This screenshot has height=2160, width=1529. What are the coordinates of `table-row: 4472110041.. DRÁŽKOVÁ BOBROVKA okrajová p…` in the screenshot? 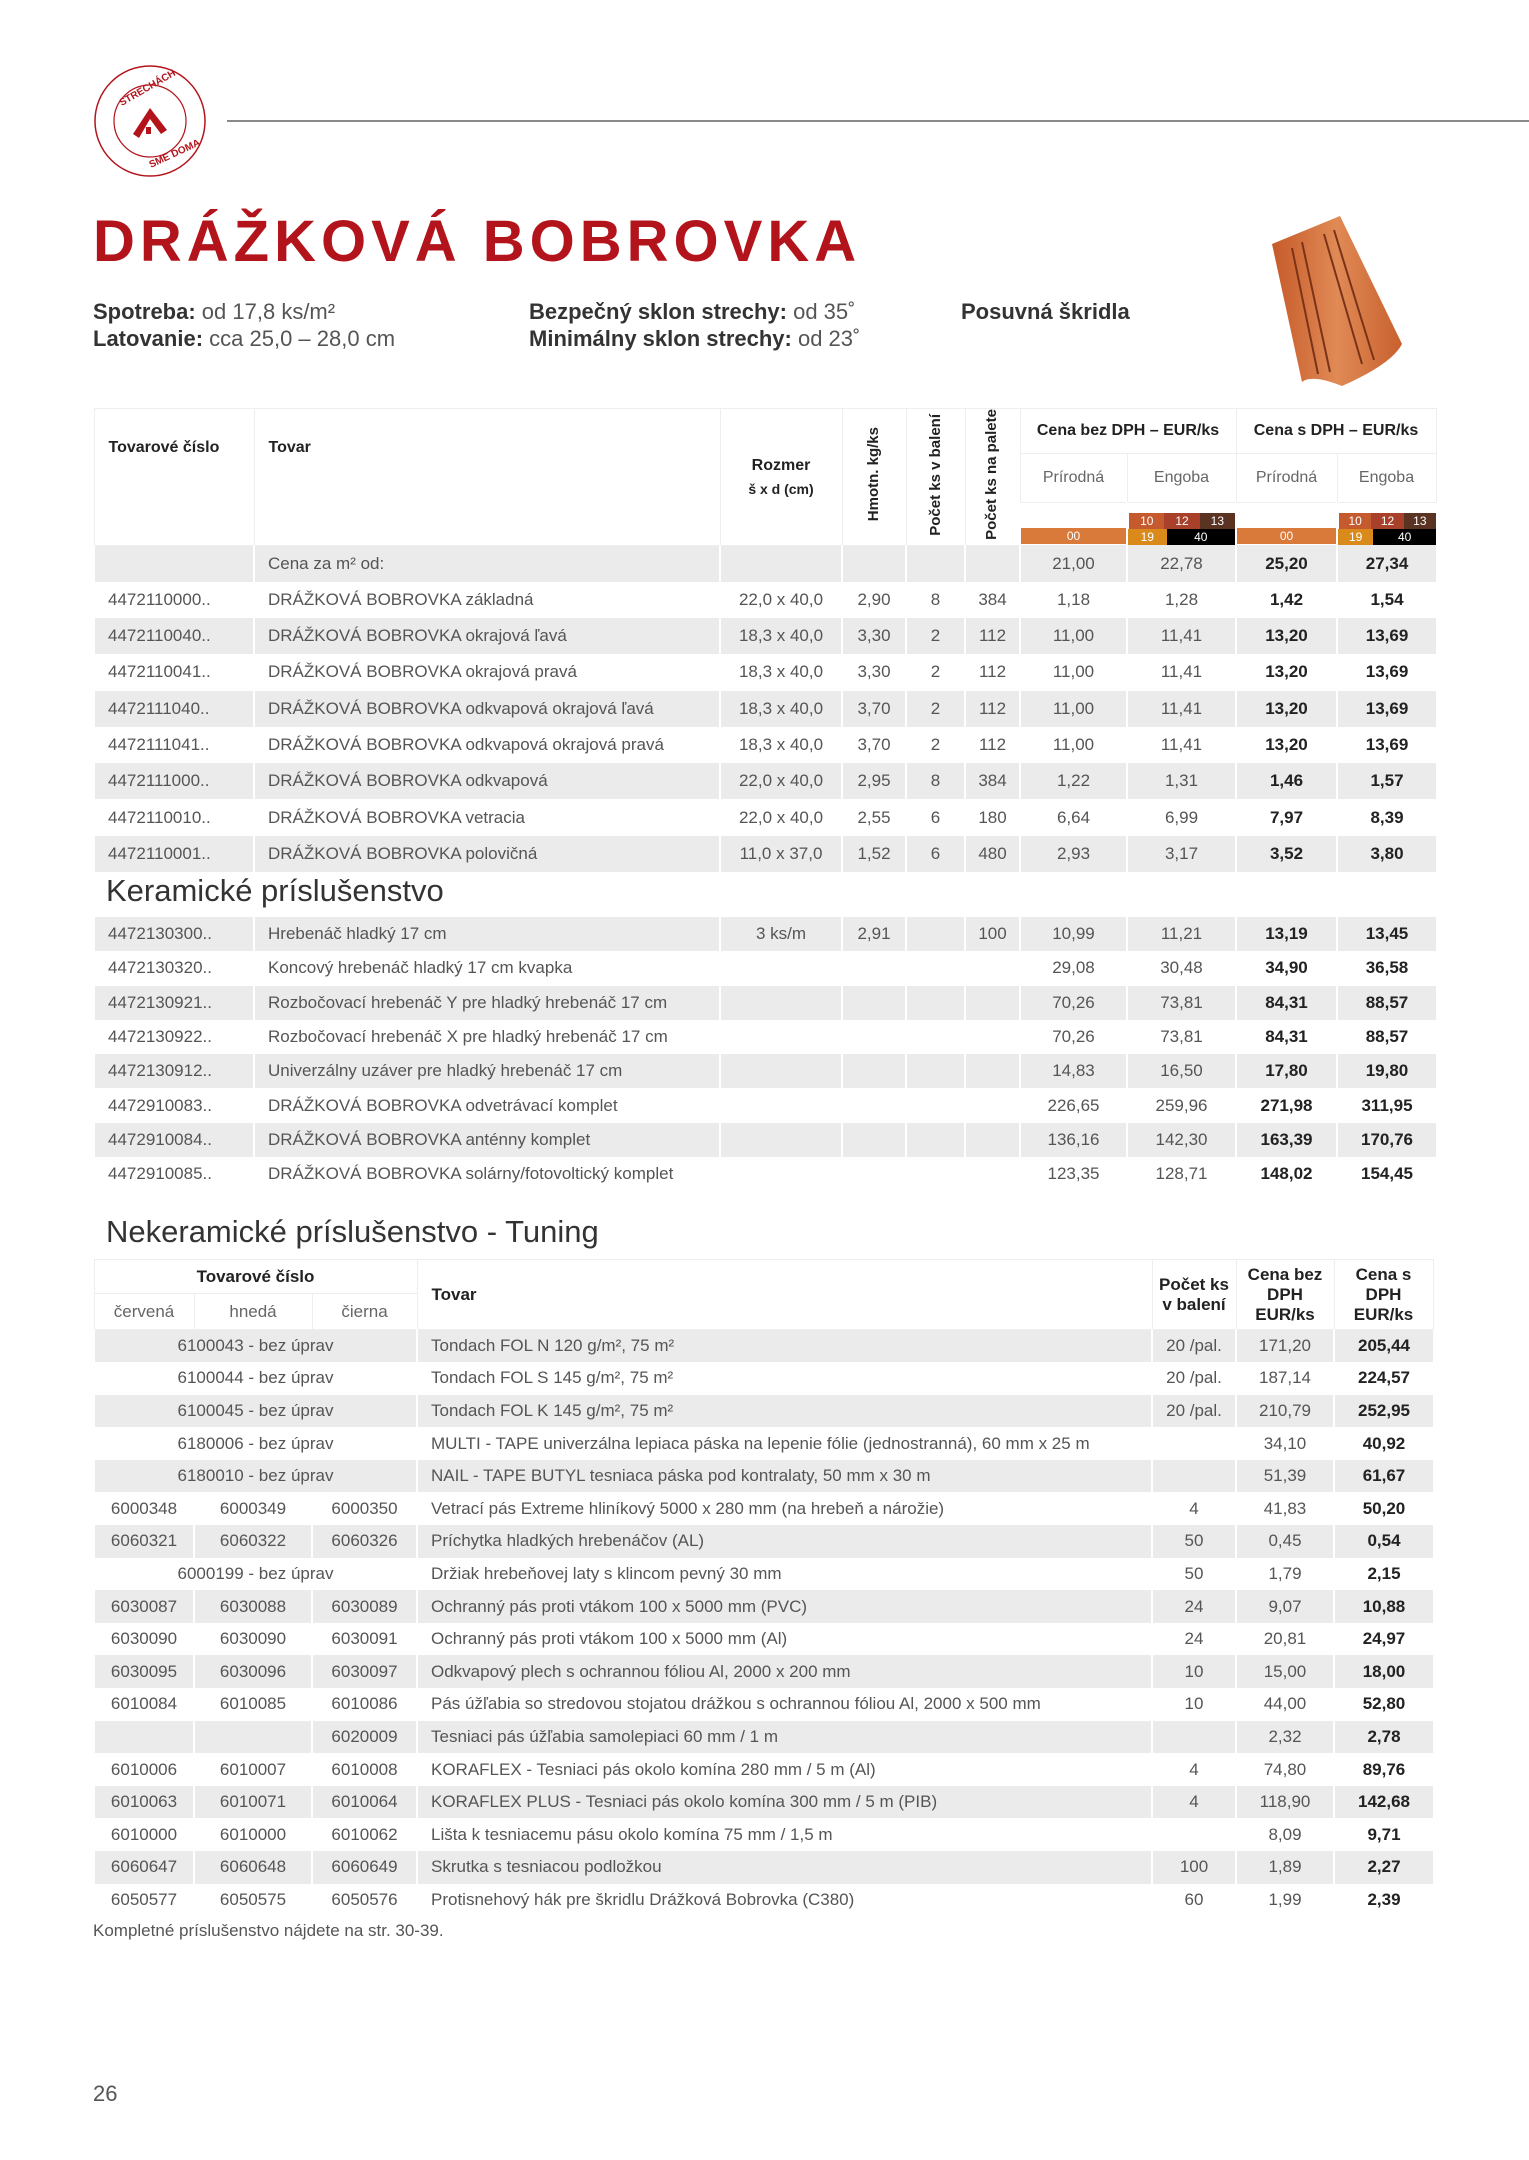 It's located at (765, 672).